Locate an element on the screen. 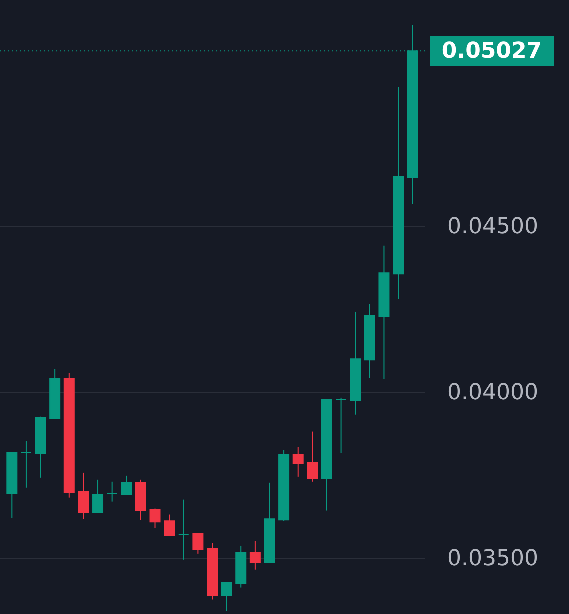 The image size is (569, 614). y-tick-label: 0.03500 is located at coordinates (493, 559).